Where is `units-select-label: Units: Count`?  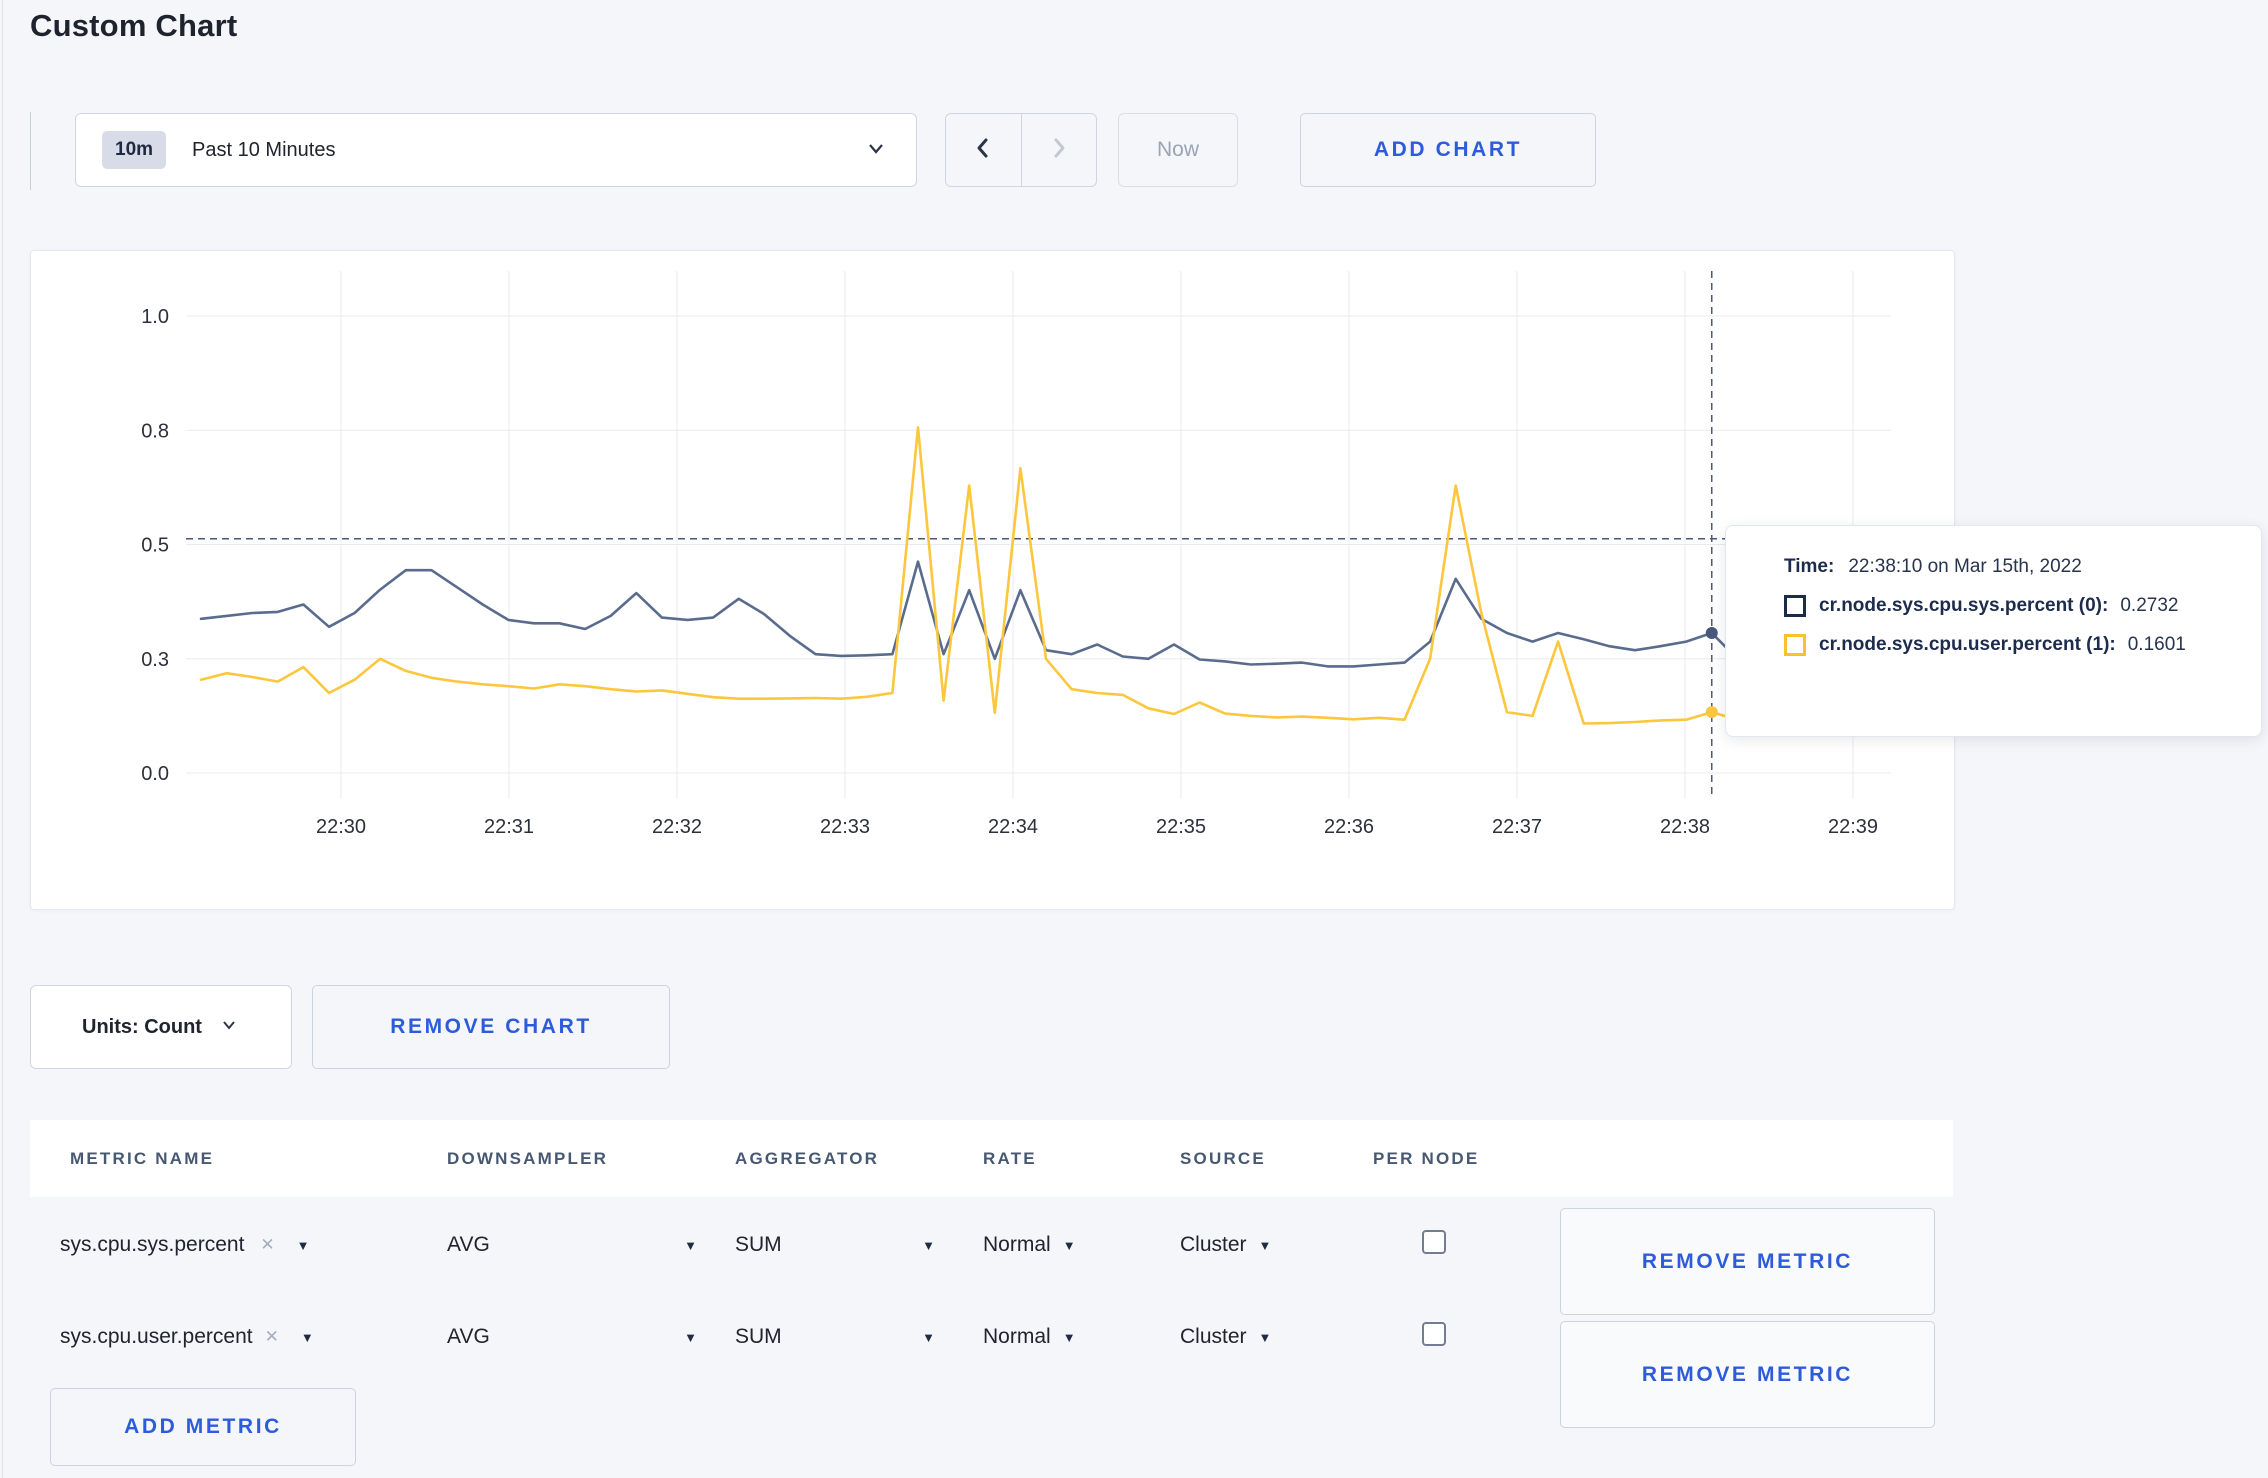 units-select-label: Units: Count is located at coordinates (142, 1026).